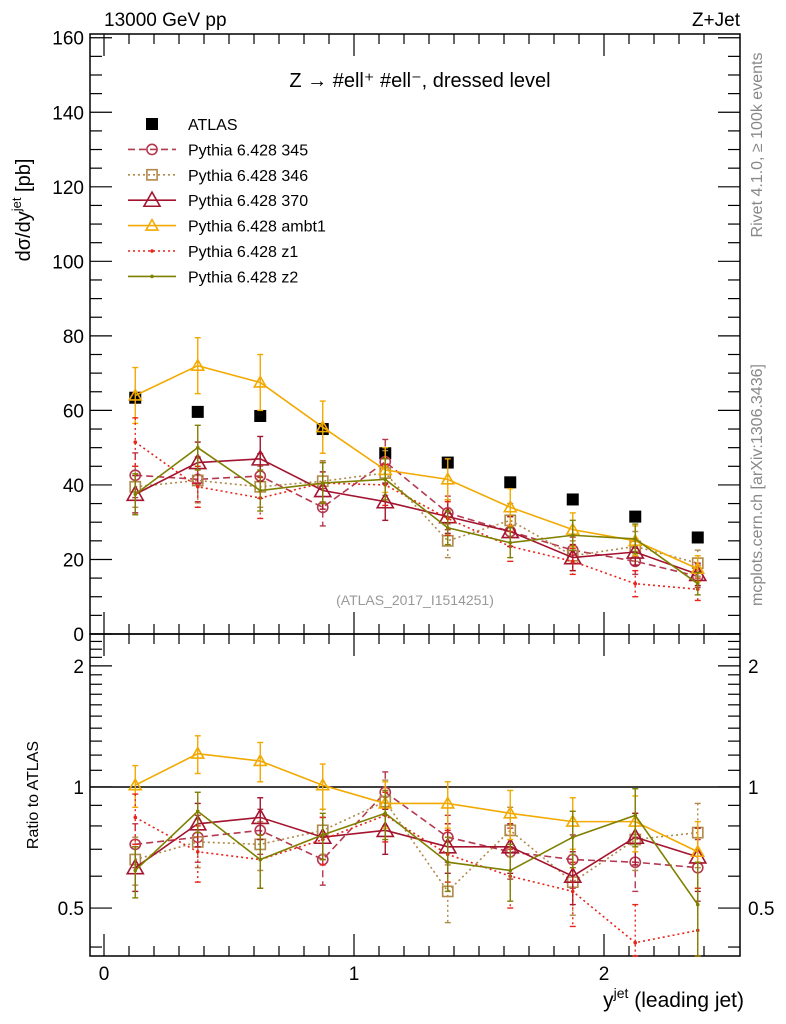 The height and width of the screenshot is (1024, 786). What do you see at coordinates (73, 337) in the screenshot?
I see `y-tick-label: 80` at bounding box center [73, 337].